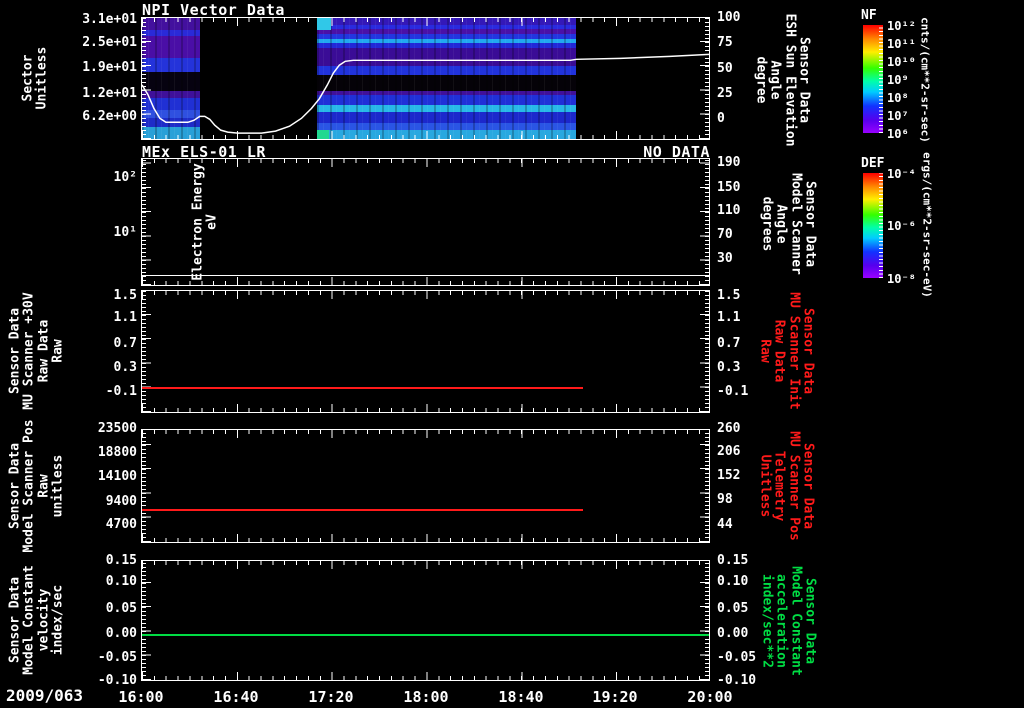  Describe the element at coordinates (725, 258) in the screenshot. I see `y-tick: 30` at that location.